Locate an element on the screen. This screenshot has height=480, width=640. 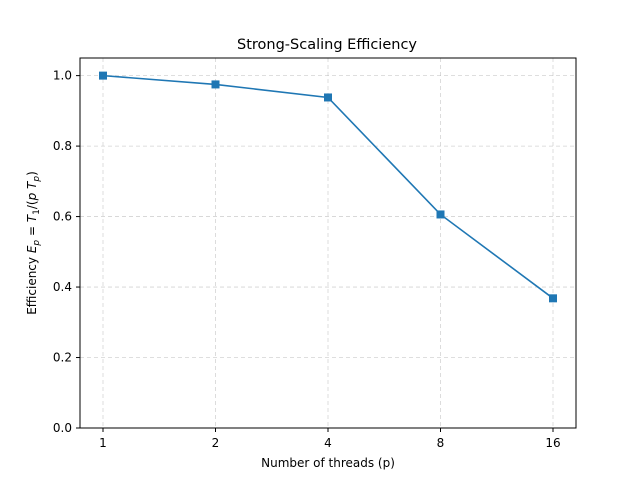
x-tick-label: 2 is located at coordinates (216, 443).